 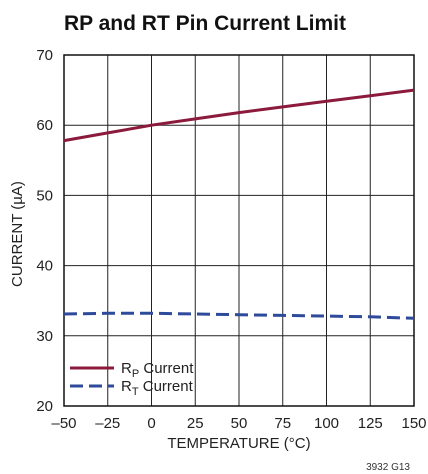 What do you see at coordinates (17, 234) in the screenshot?
I see `y-axis-label: CURRENT (µA)` at bounding box center [17, 234].